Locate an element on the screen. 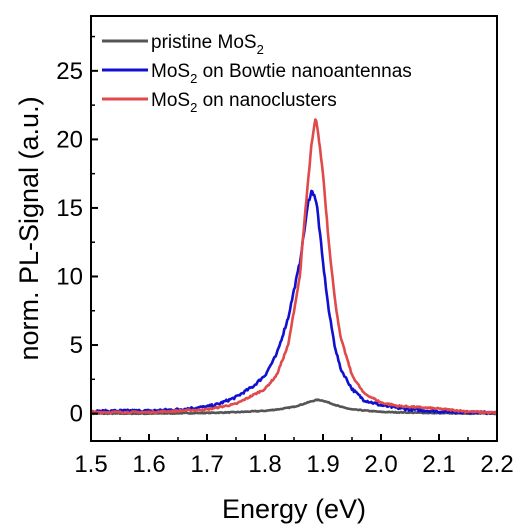 Image resolution: width=520 pixels, height=527 pixels. y-axis-ticks: 0 5 10 15 20 25 is located at coordinates (77, 231).